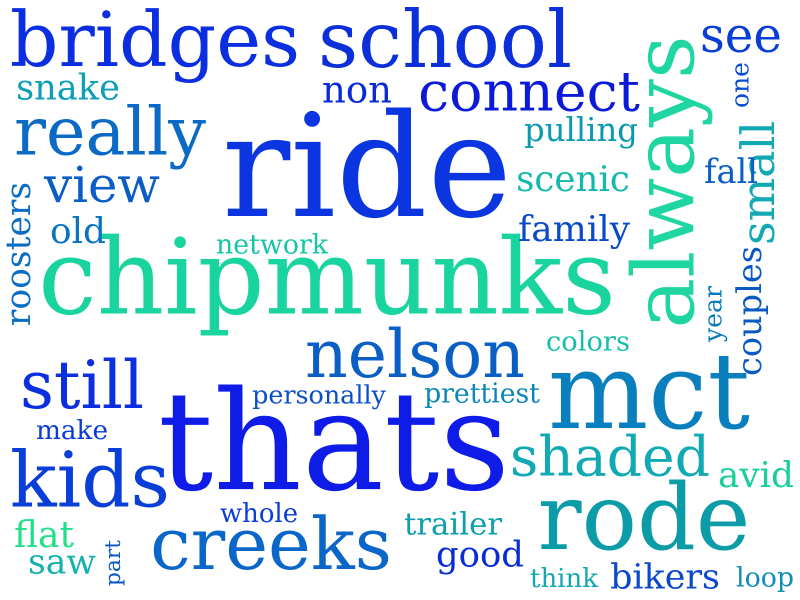 The image size is (800, 600). I want to click on word-bridges: bridges, so click(155, 42).